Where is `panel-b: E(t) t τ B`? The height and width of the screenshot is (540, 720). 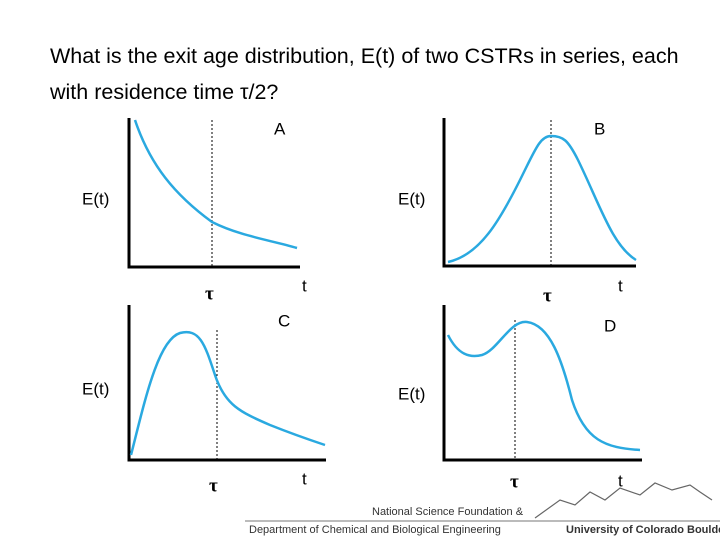 panel-b: E(t) t τ B is located at coordinates (517, 212).